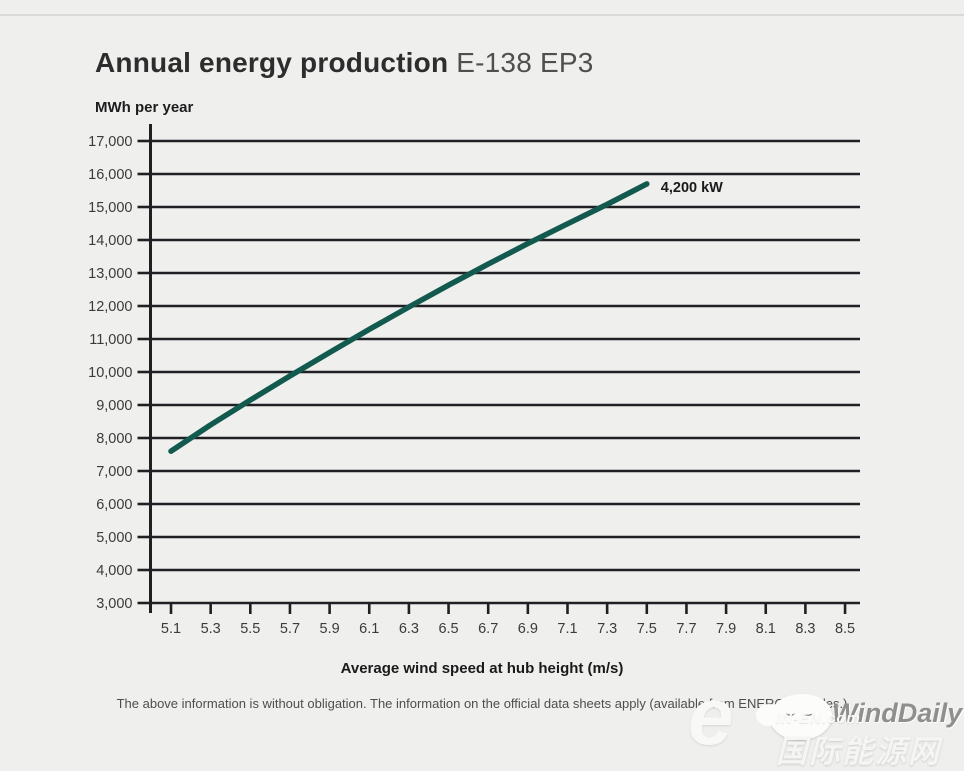  What do you see at coordinates (110, 274) in the screenshot?
I see `y-tick-label: 13,000` at bounding box center [110, 274].